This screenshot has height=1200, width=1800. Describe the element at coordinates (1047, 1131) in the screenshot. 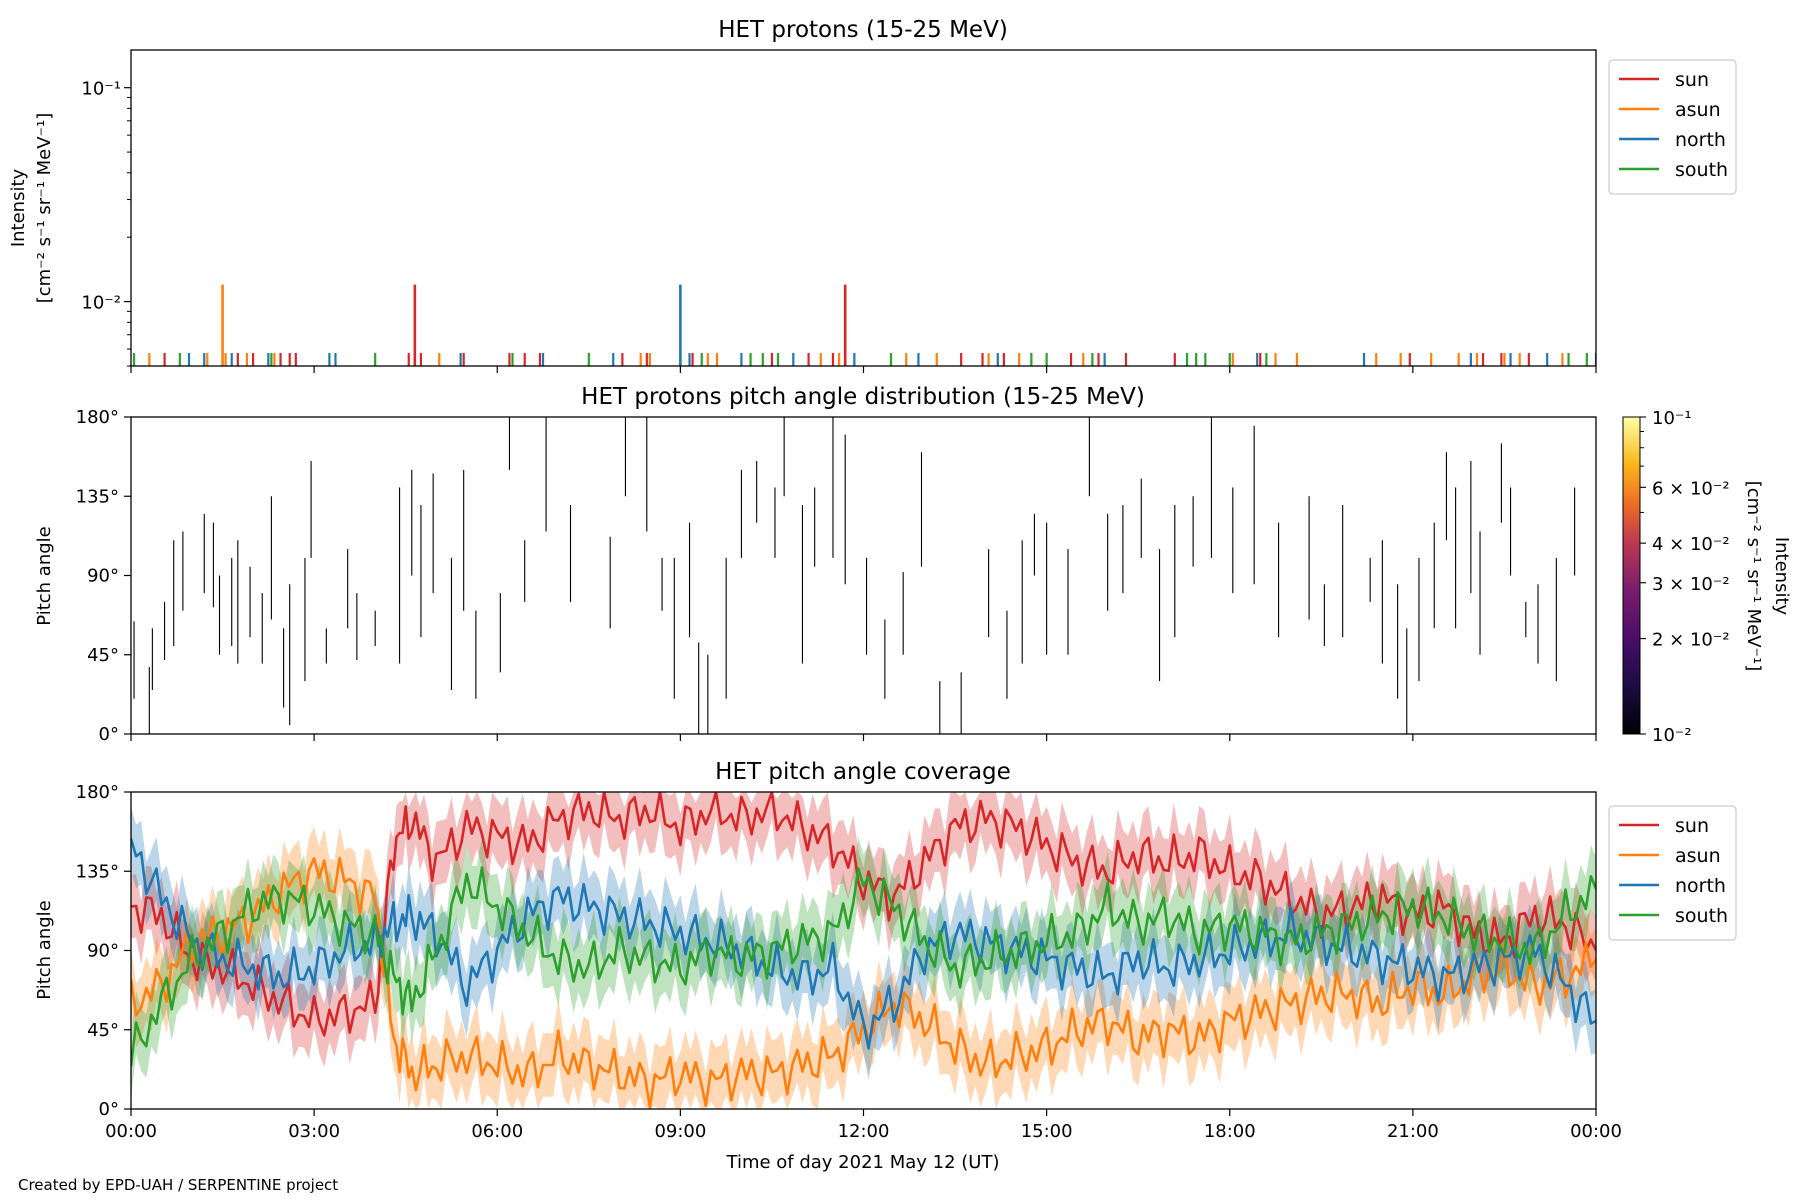

I see `x-tick-label: 15:00` at that location.